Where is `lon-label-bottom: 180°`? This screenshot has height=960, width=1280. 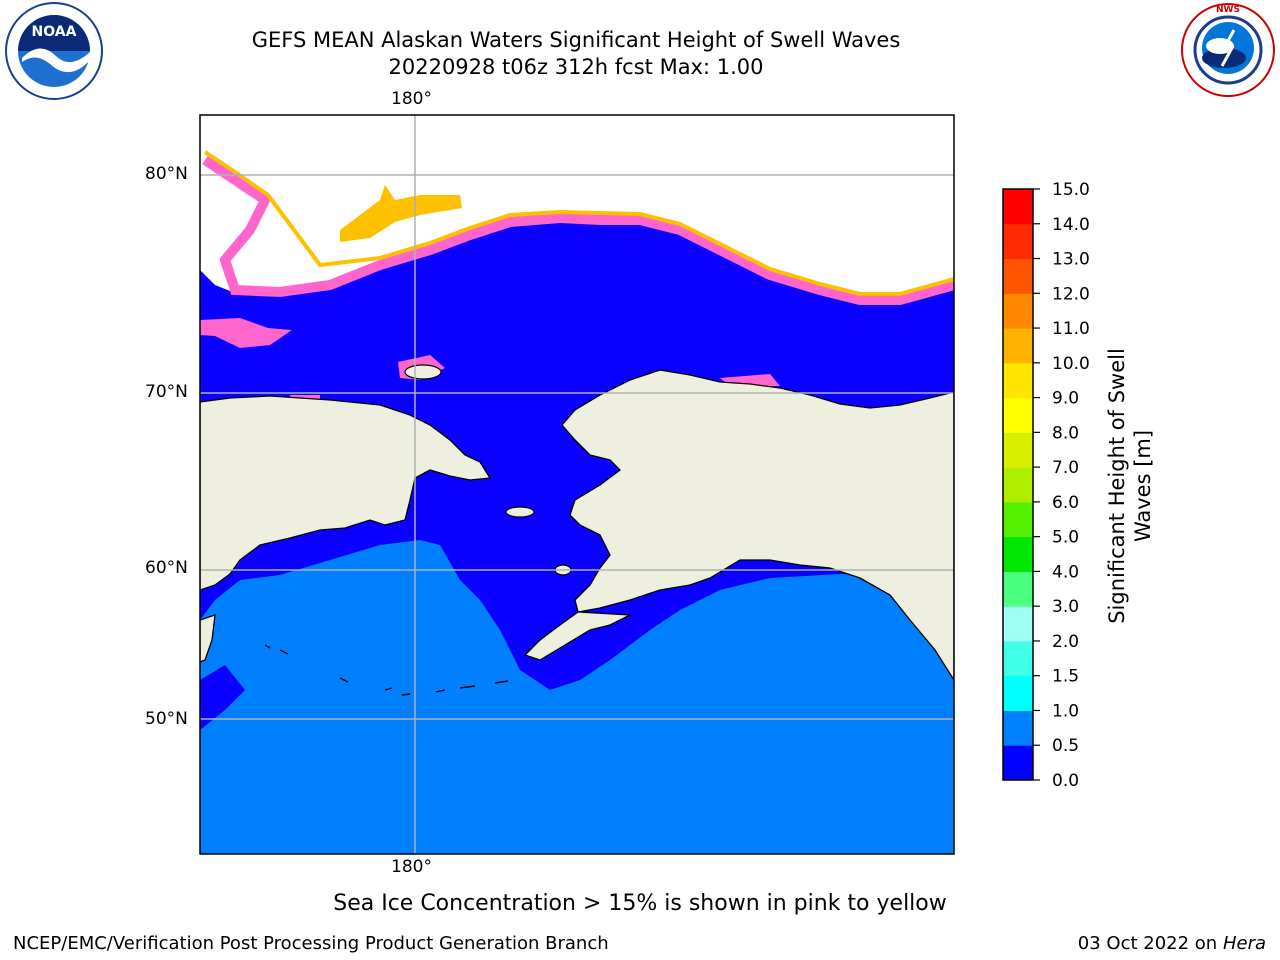
lon-label-bottom: 180° is located at coordinates (411, 867).